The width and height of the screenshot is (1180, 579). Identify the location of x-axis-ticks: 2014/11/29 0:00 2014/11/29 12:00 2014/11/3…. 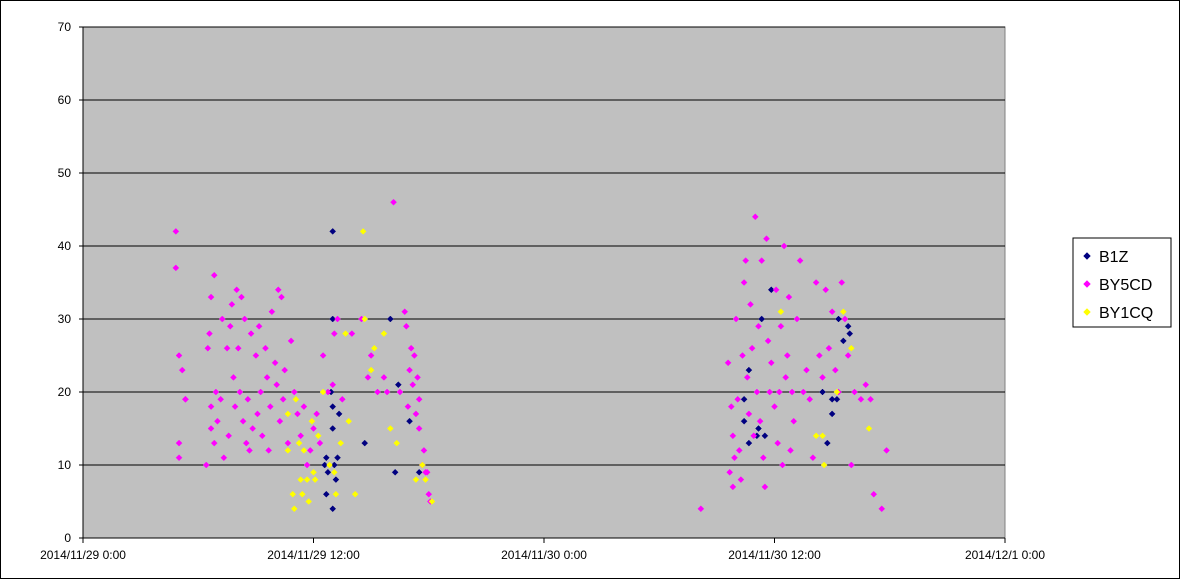
(542, 550).